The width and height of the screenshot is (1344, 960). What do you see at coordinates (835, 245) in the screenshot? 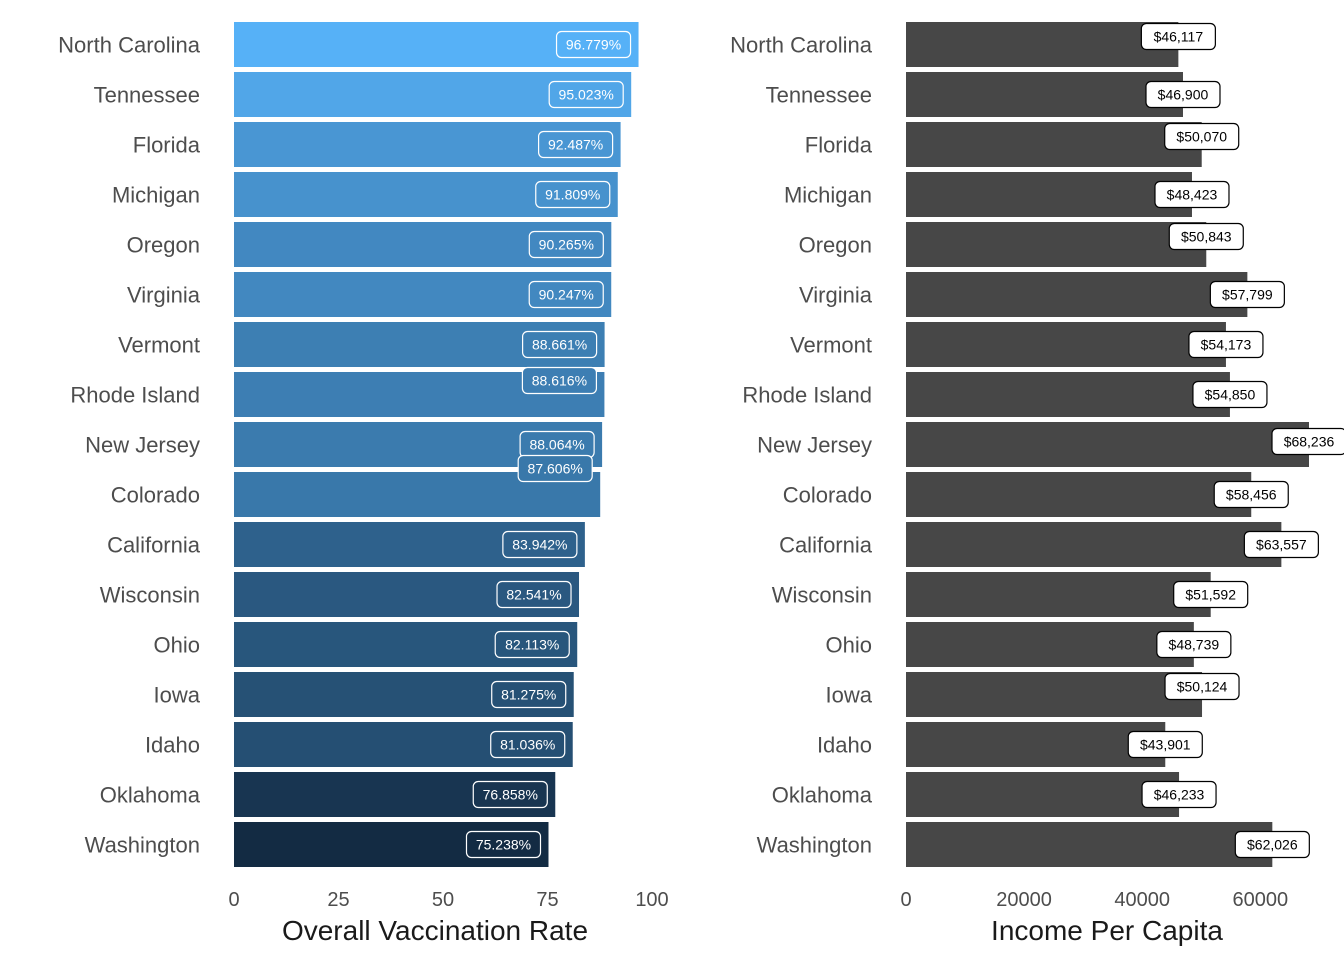
I see `category-label: Oregon` at bounding box center [835, 245].